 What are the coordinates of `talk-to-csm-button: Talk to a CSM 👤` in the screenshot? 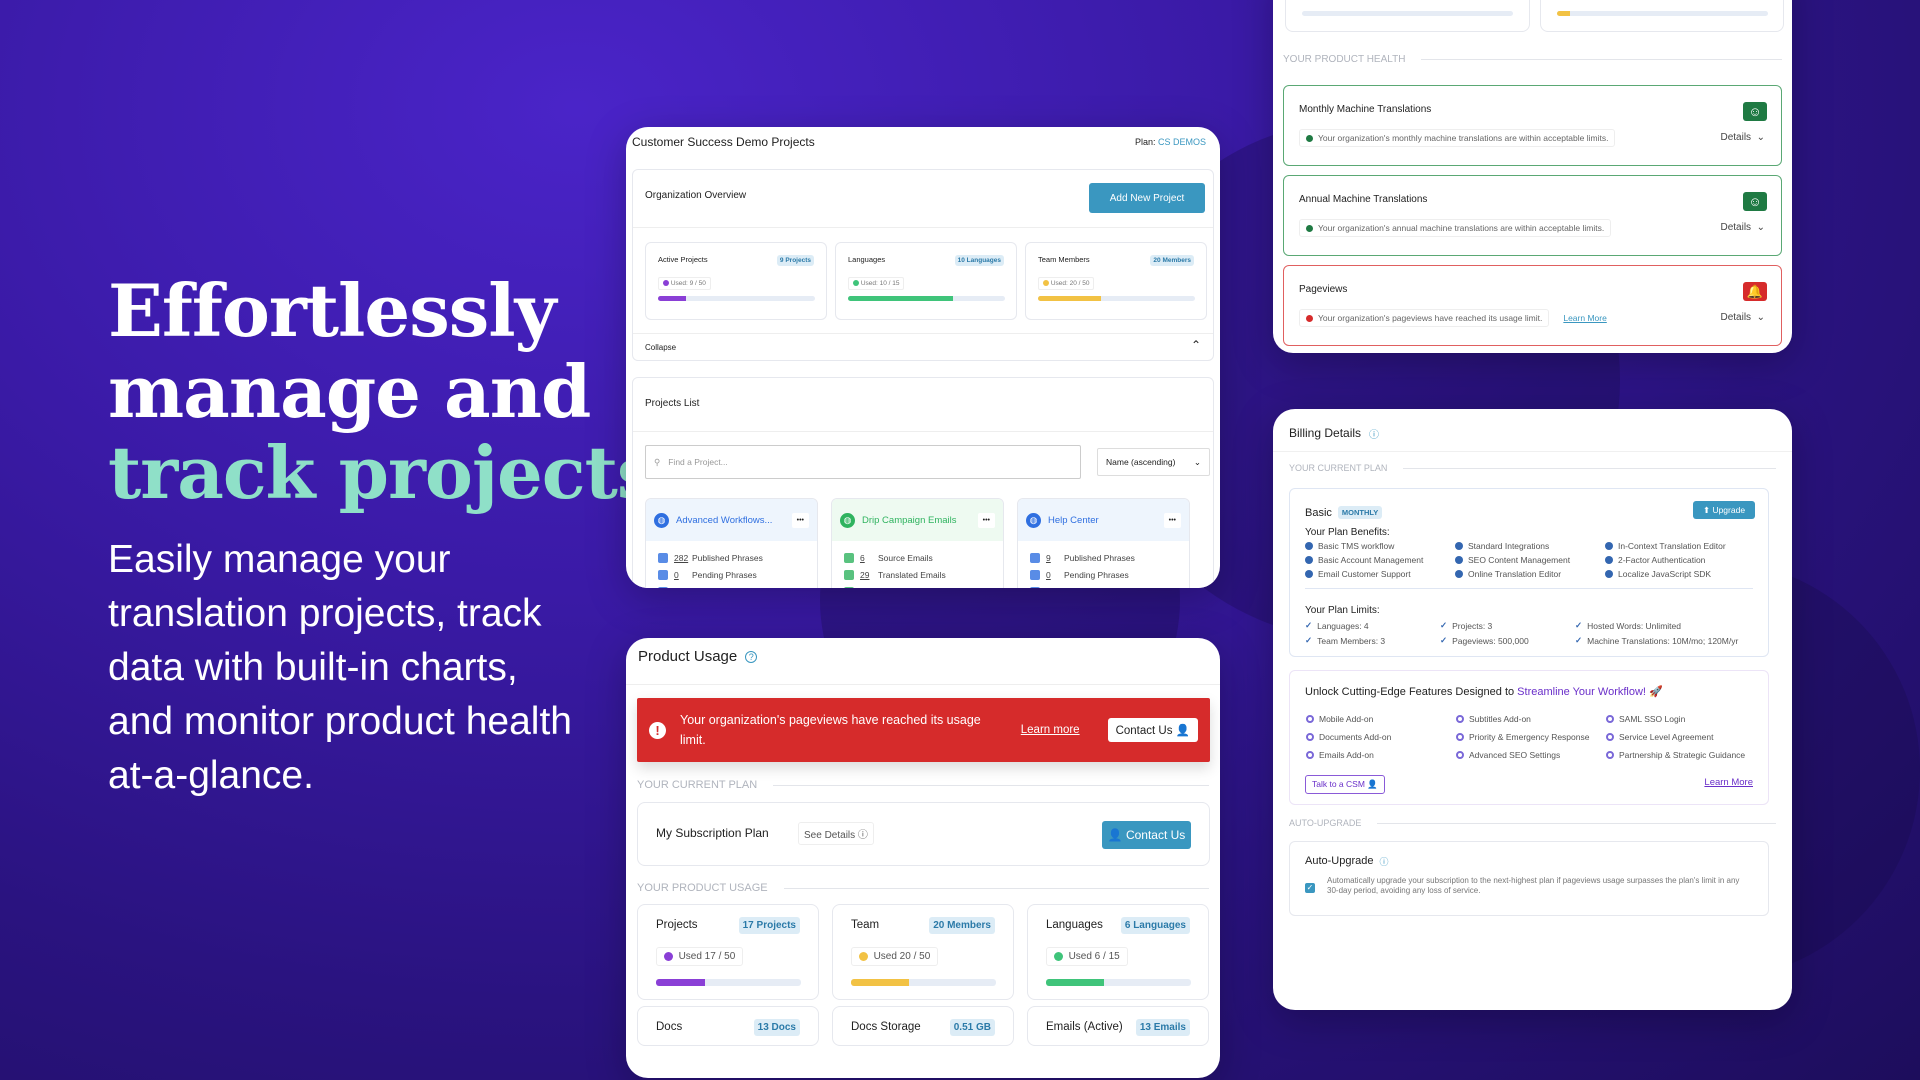 It's located at (1345, 784).